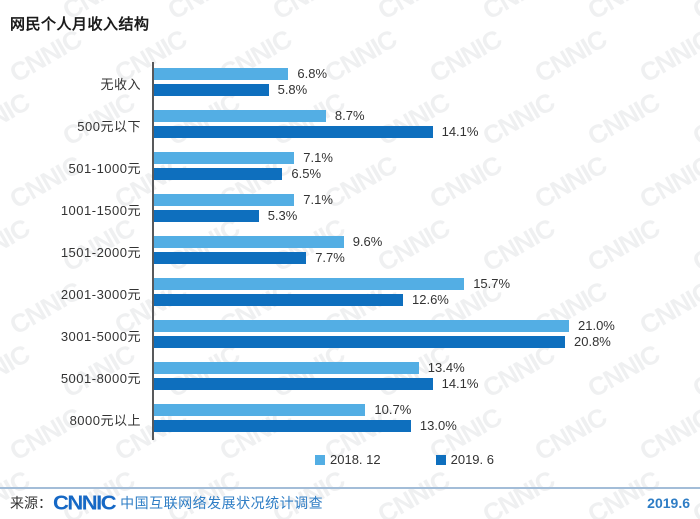  I want to click on bar-row: 3001-5000元 21.0% 20.8%, so click(350, 335).